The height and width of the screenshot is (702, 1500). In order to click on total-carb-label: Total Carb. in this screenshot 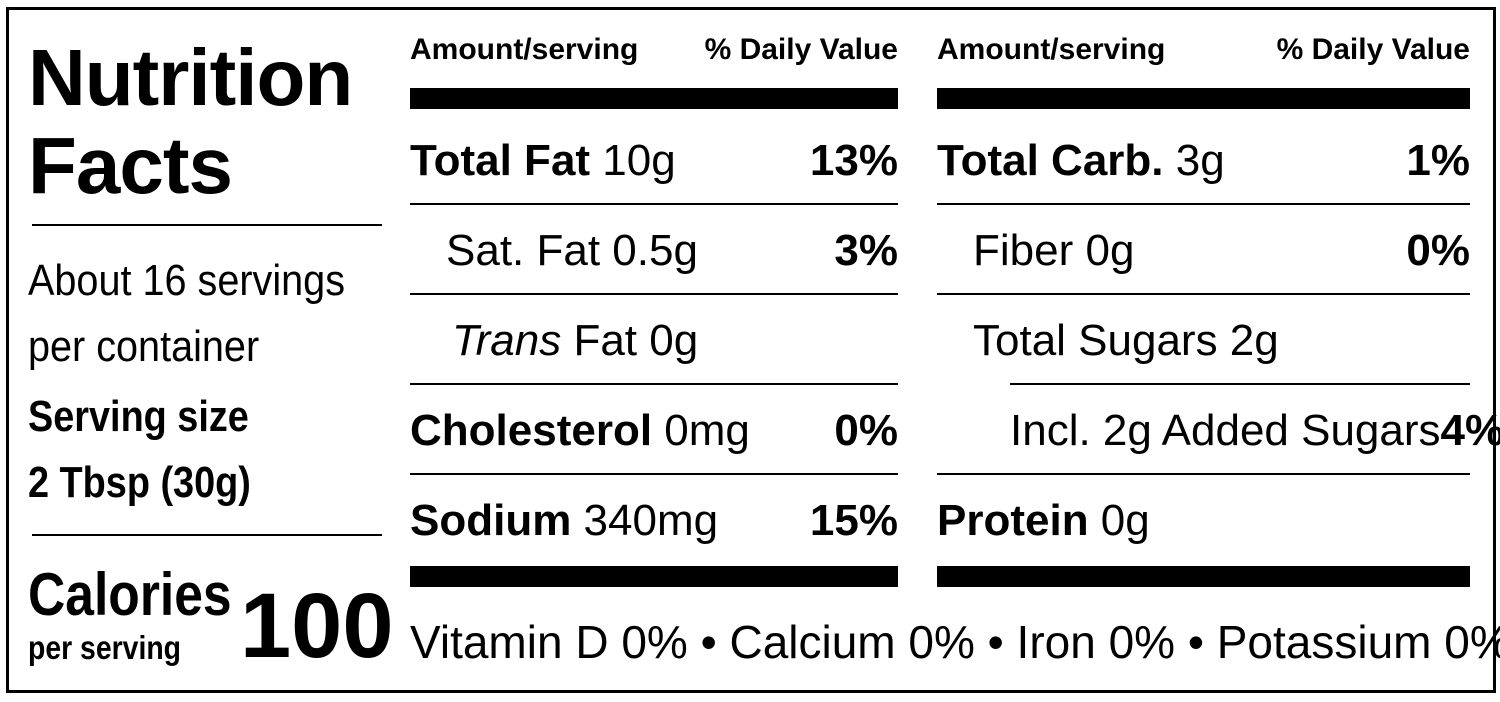, I will do `click(1050, 160)`.